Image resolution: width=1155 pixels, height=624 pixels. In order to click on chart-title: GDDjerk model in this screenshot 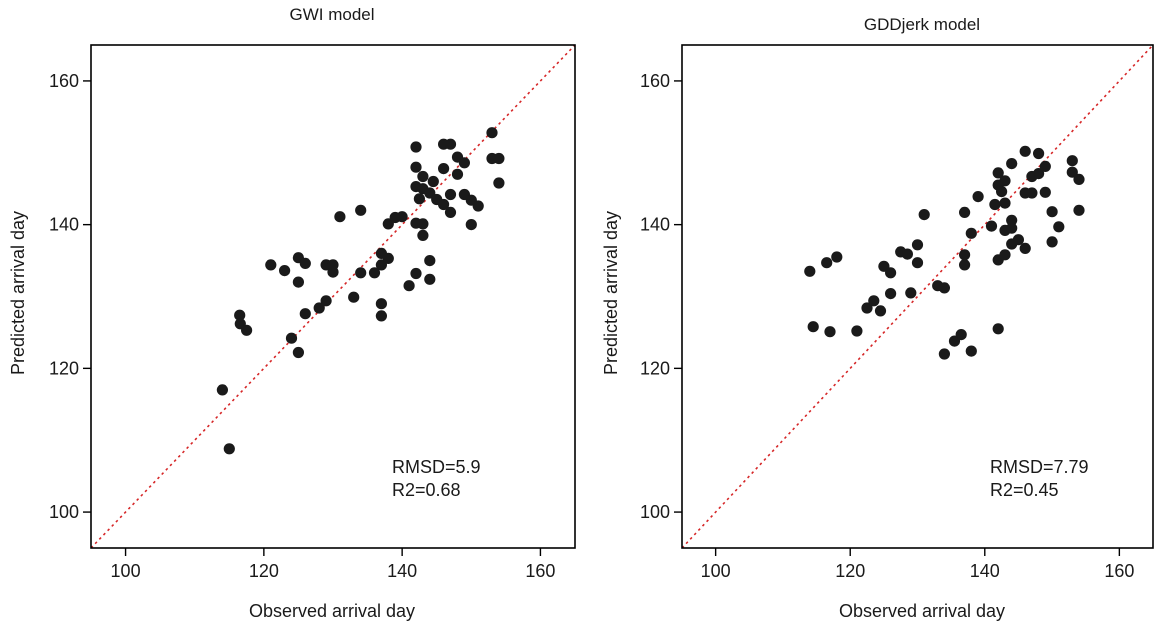, I will do `click(922, 24)`.